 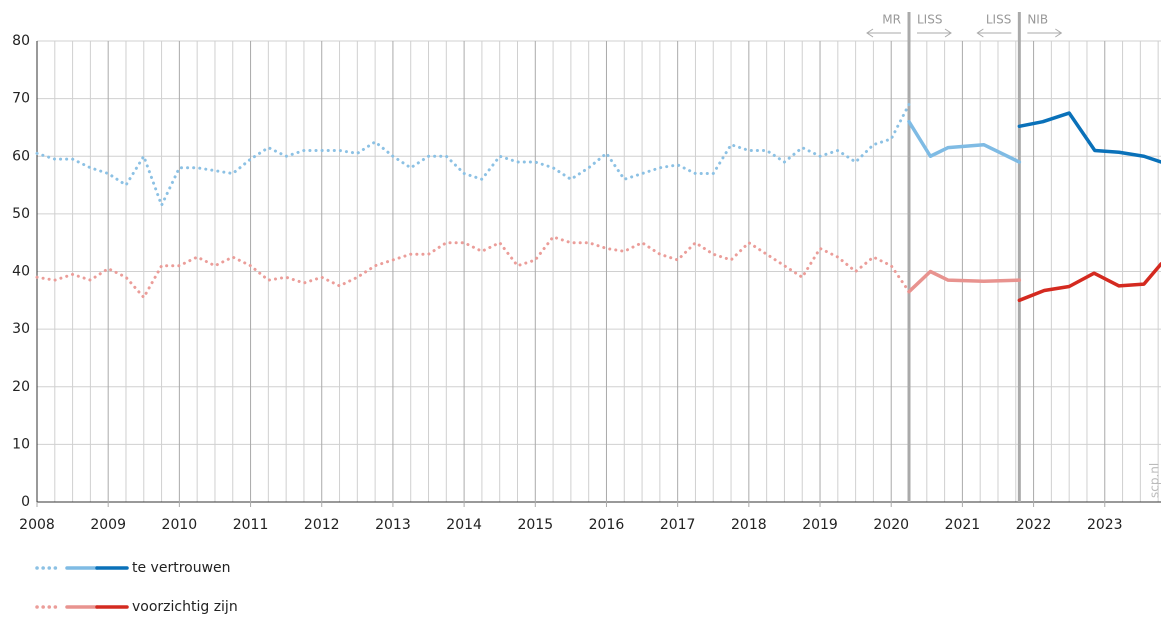 What do you see at coordinates (37, 525) in the screenshot?
I see `x-tick-label: 2008` at bounding box center [37, 525].